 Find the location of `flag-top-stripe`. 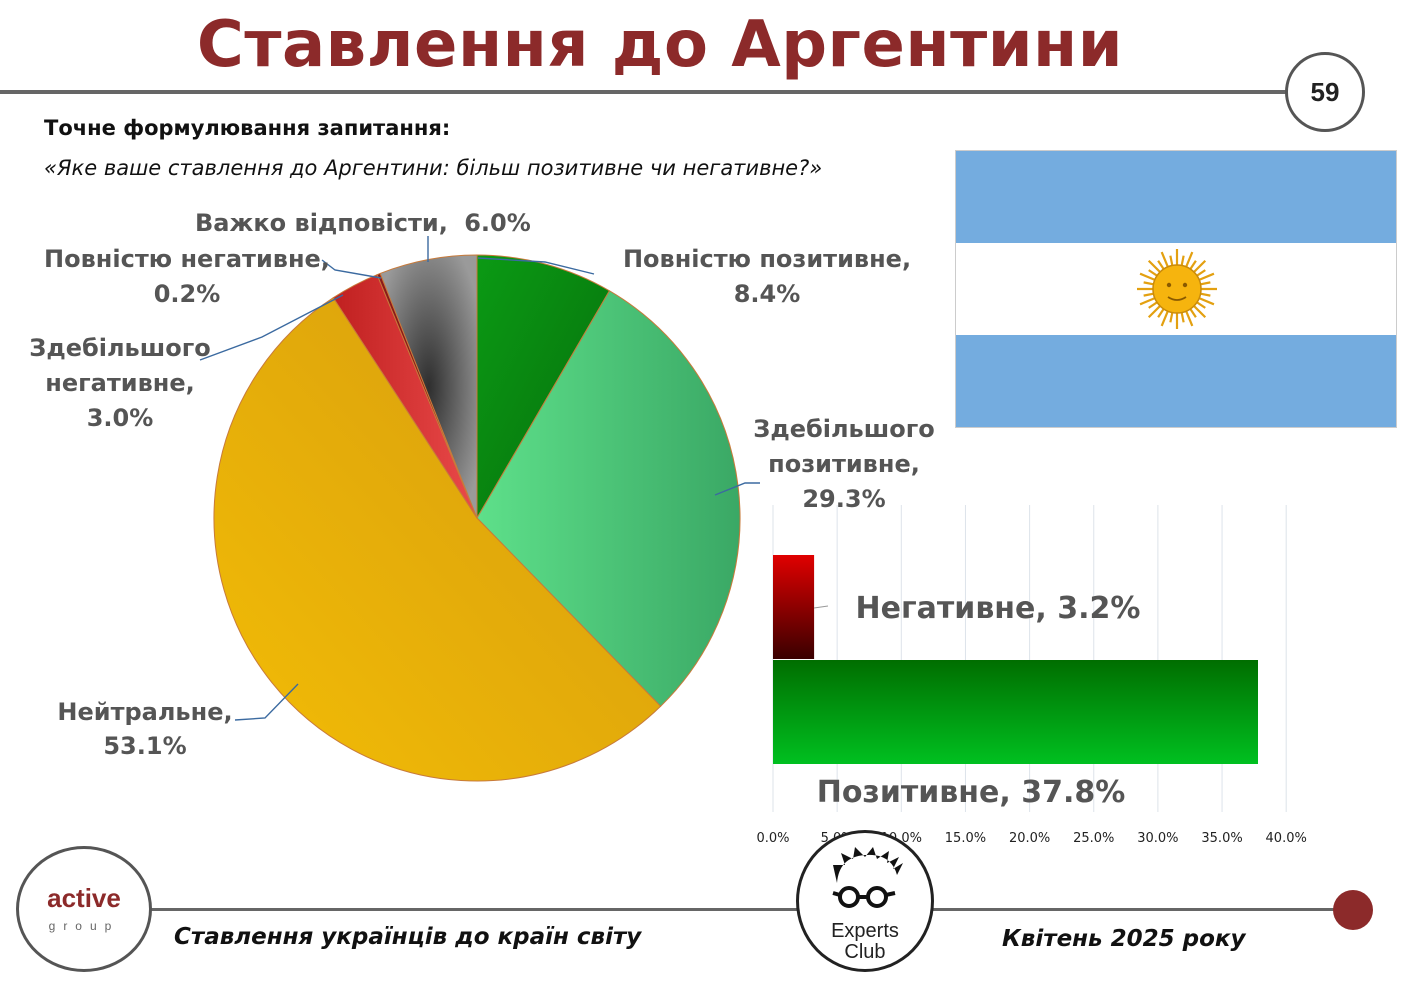

flag-top-stripe is located at coordinates (1176, 197).